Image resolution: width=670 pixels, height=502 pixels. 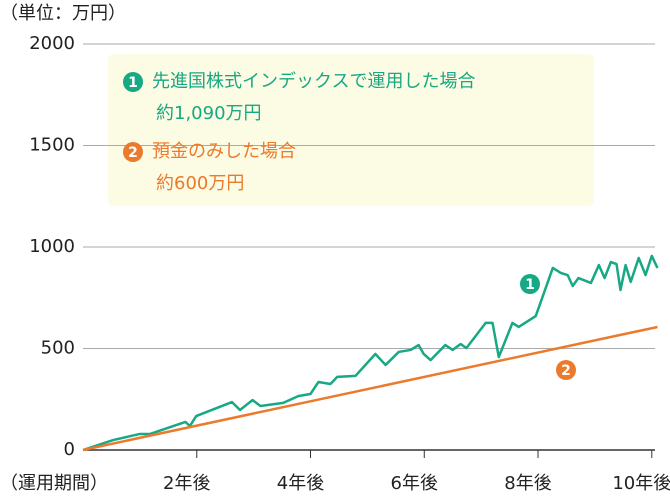 I want to click on legend-value: 約600万円, so click(x=200, y=183).